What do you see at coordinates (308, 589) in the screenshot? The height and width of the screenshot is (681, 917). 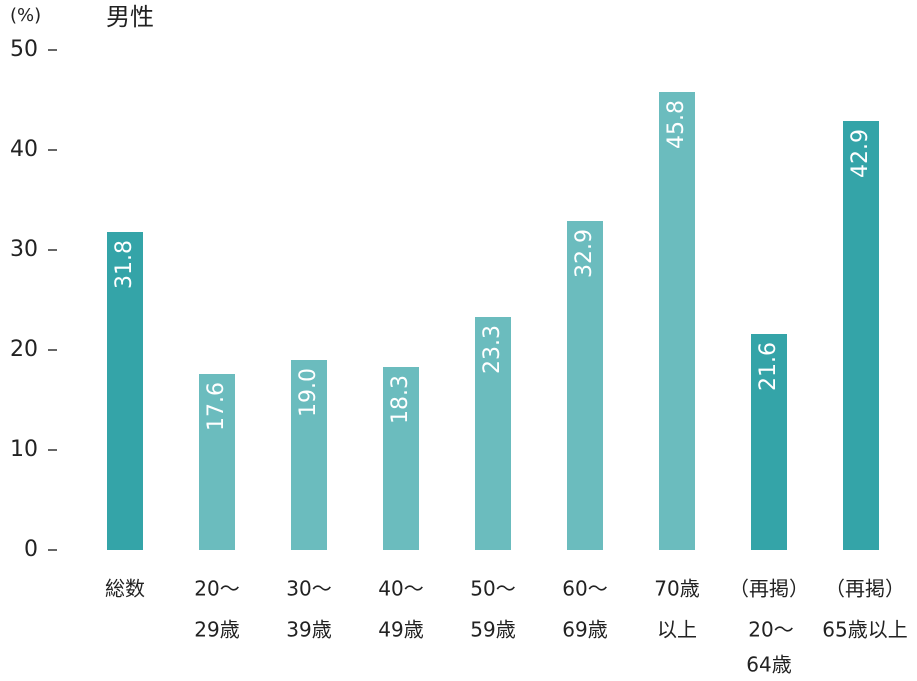 I see `x-tick-label: 30〜` at bounding box center [308, 589].